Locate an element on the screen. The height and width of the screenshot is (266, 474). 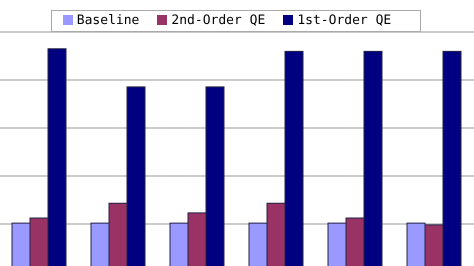
legend-label: 1st-Order QE is located at coordinates (344, 20).